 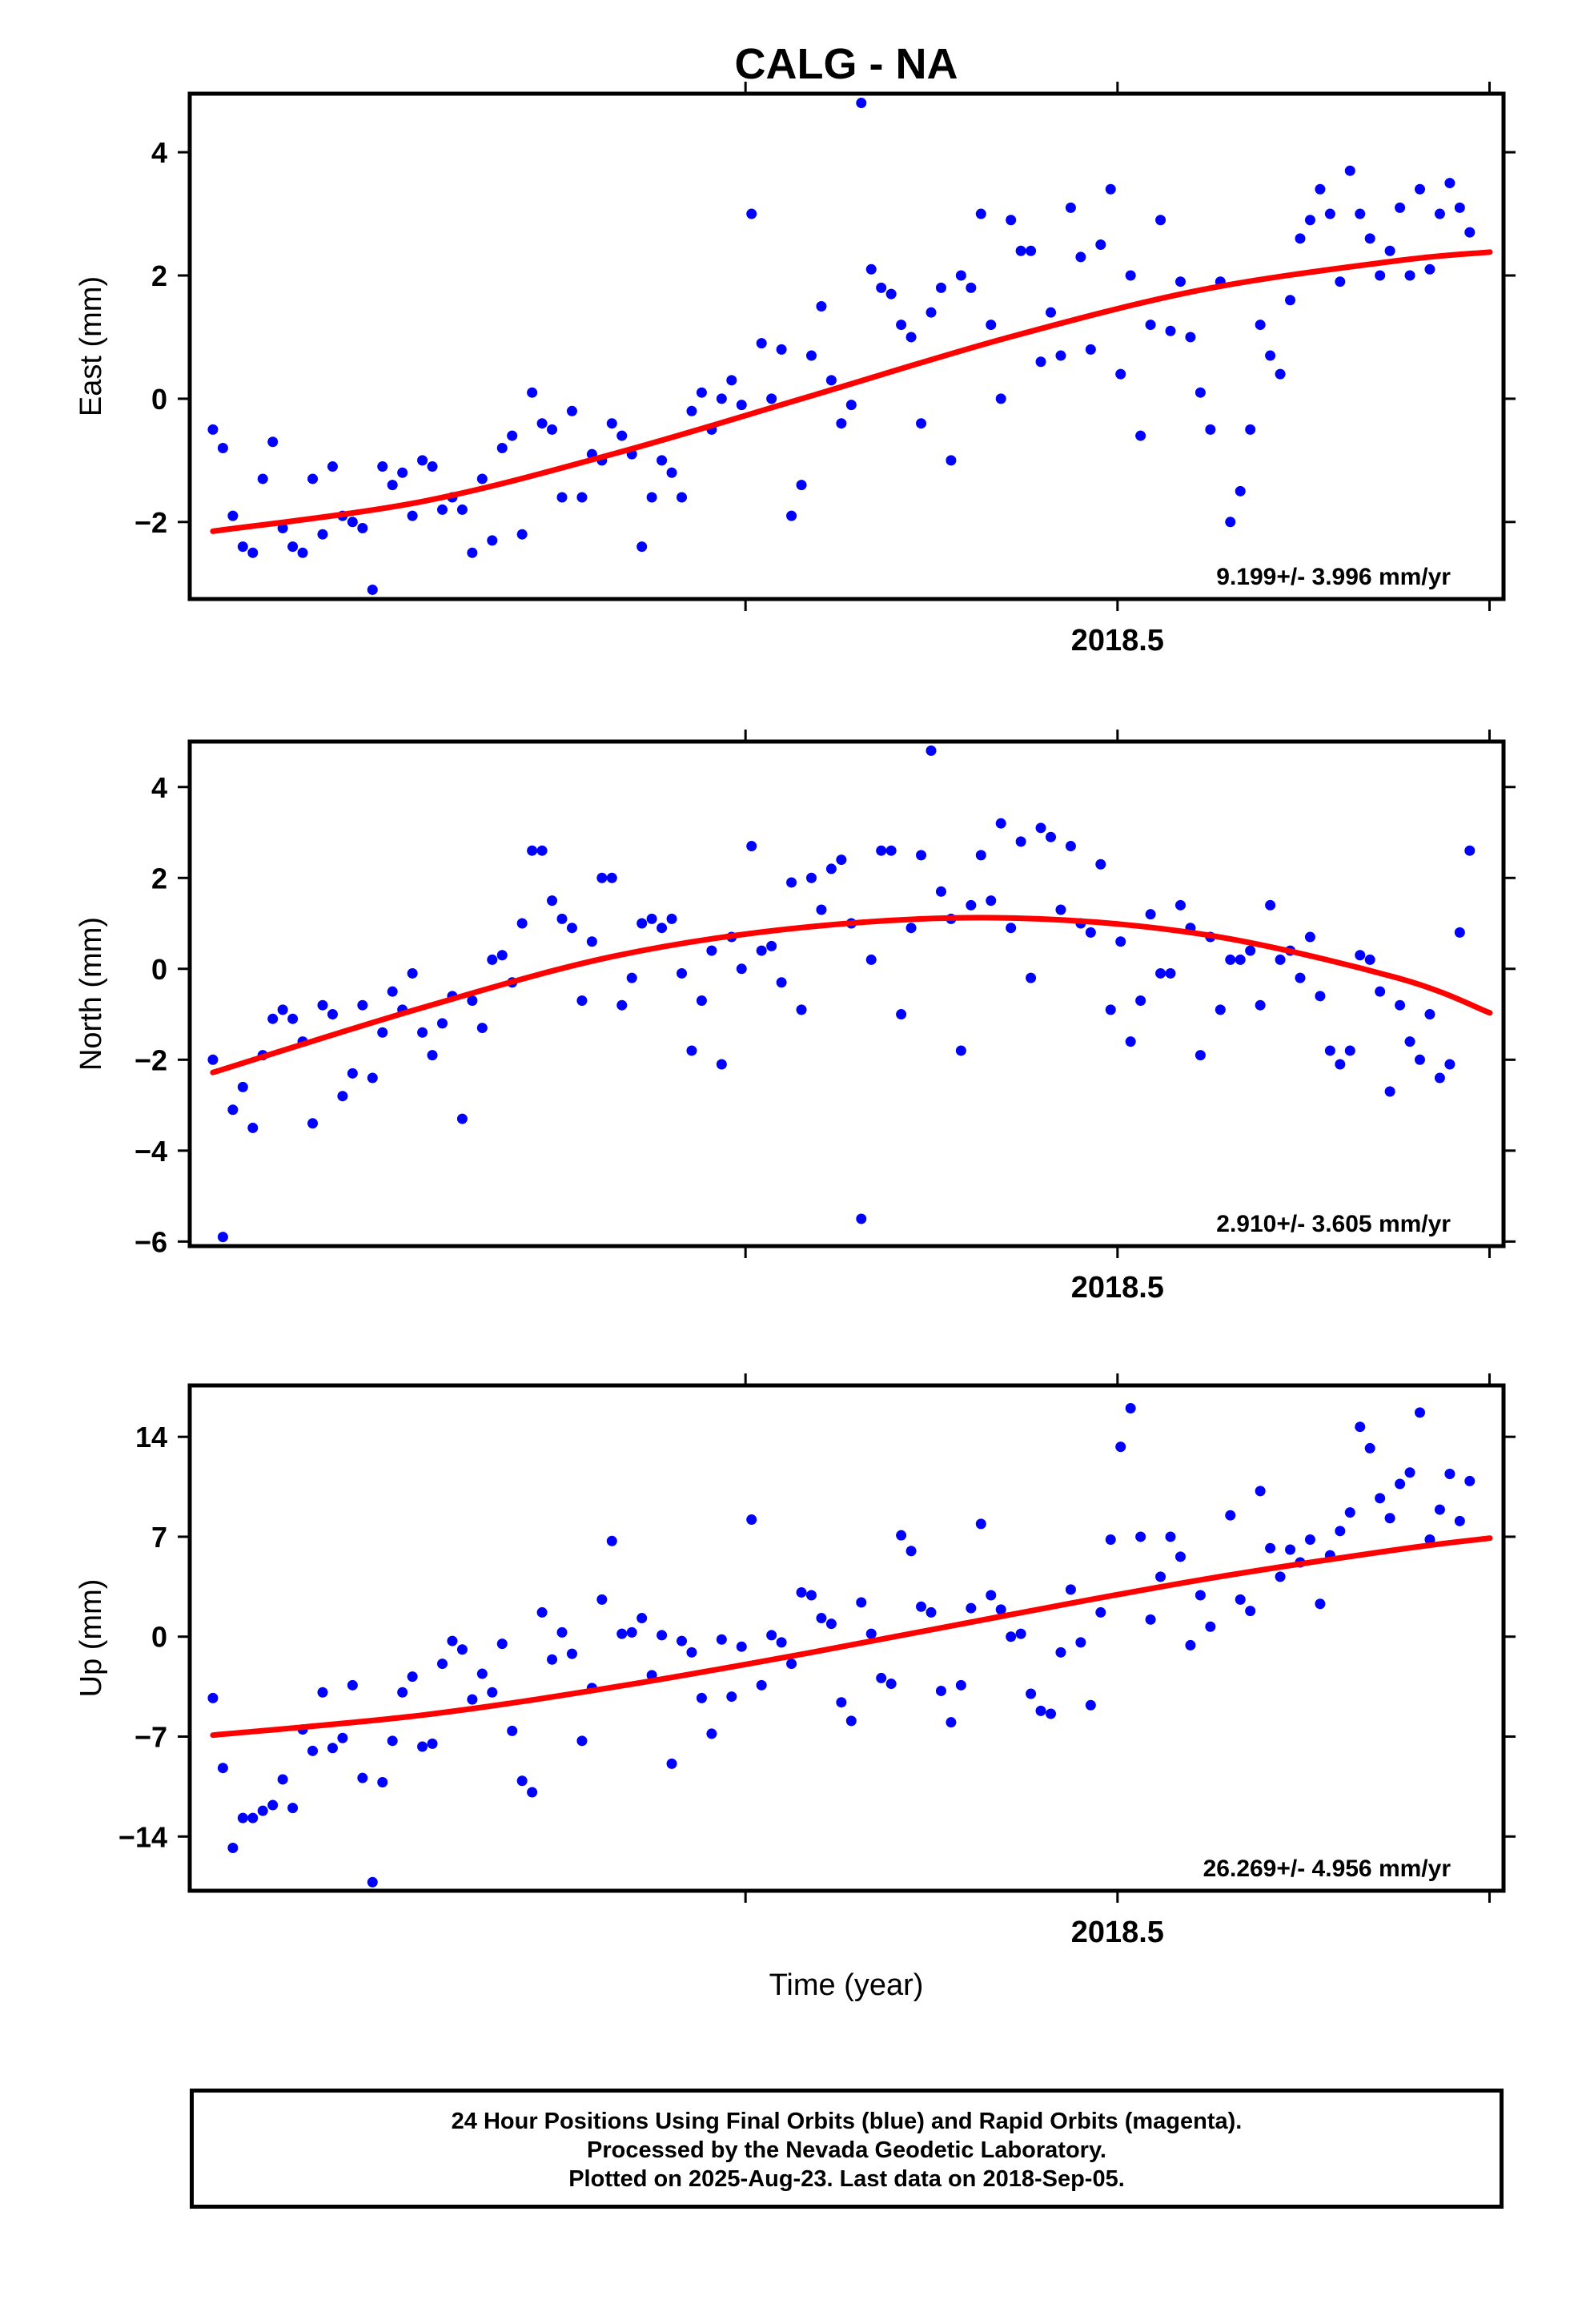 What do you see at coordinates (159, 879) in the screenshot?
I see `north-y-tick-label: 2` at bounding box center [159, 879].